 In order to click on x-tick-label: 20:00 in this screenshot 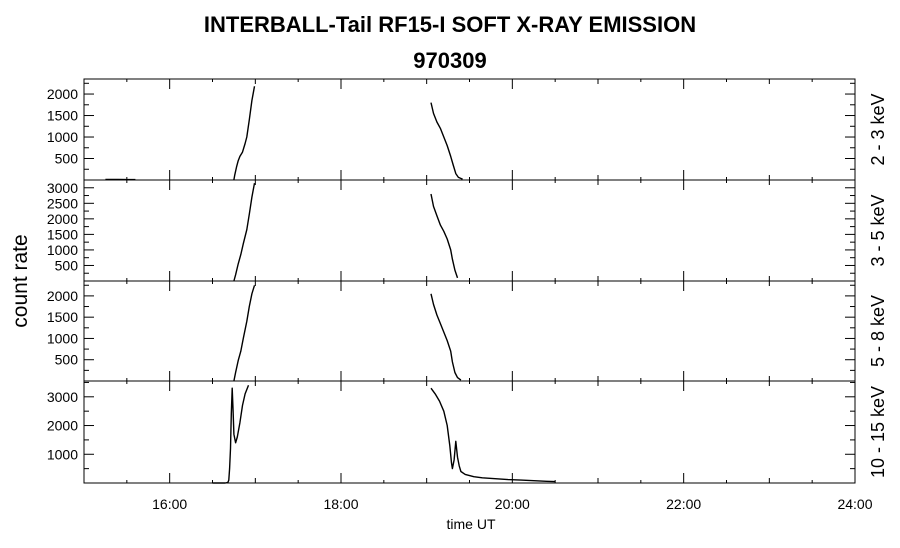, I will do `click(512, 504)`.